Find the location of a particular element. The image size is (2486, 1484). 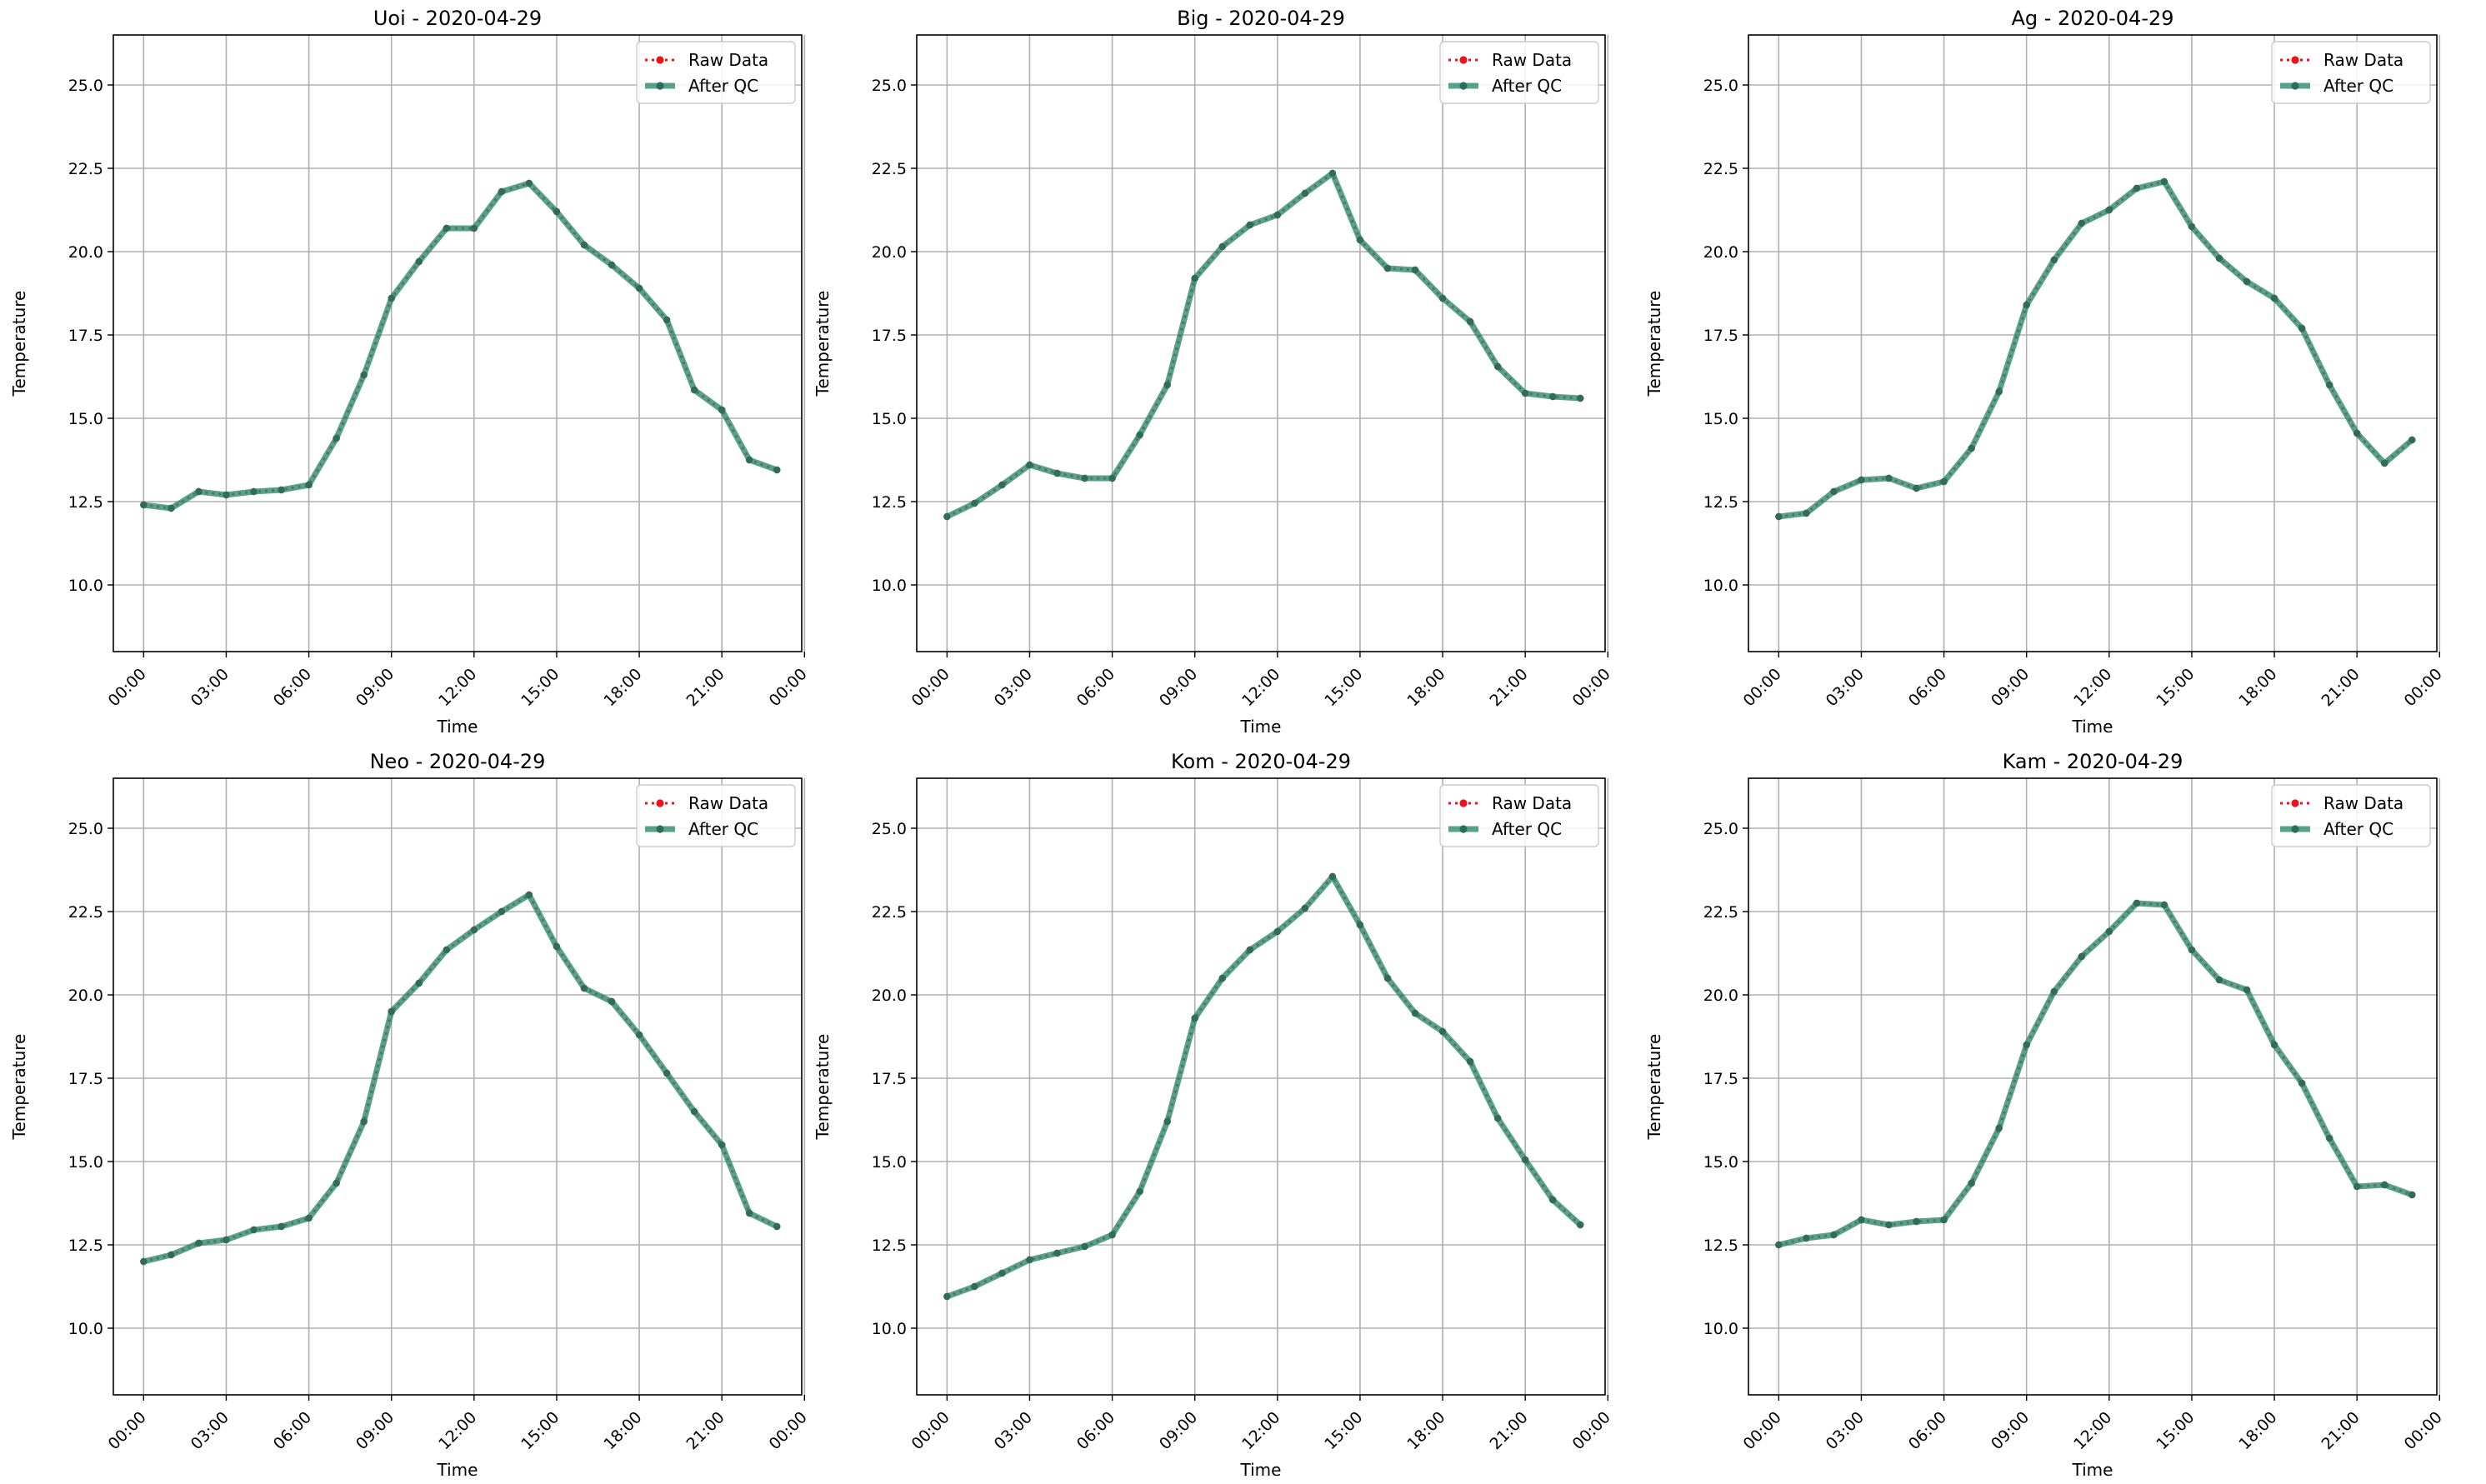

x-tick-label: 21:00 is located at coordinates (2340, 1430).